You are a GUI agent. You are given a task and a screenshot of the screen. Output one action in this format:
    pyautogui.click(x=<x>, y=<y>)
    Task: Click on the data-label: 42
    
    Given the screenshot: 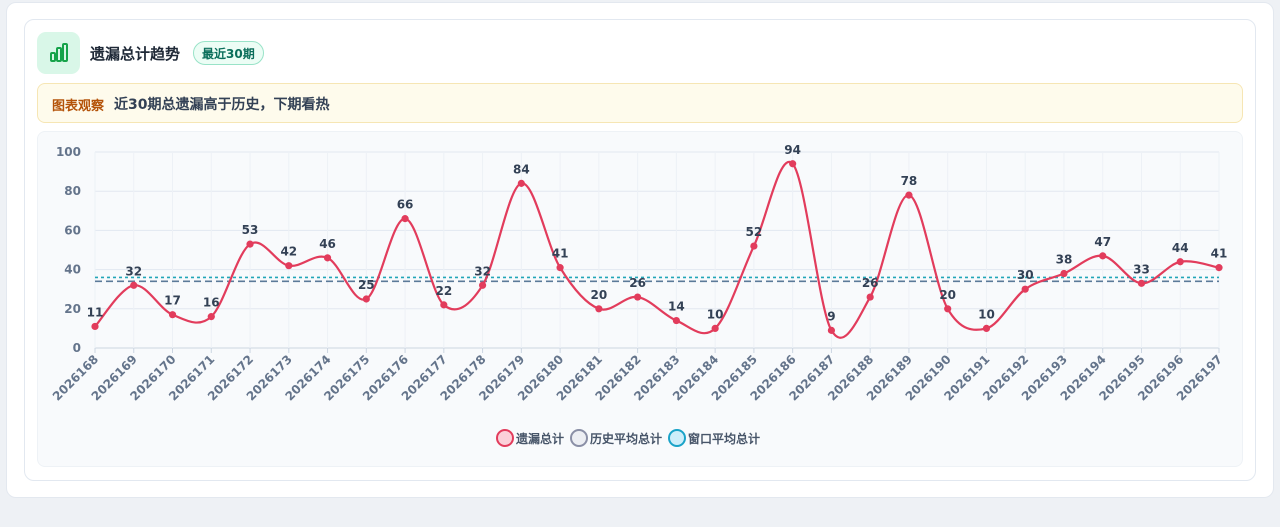 What is the action you would take?
    pyautogui.click(x=288, y=252)
    